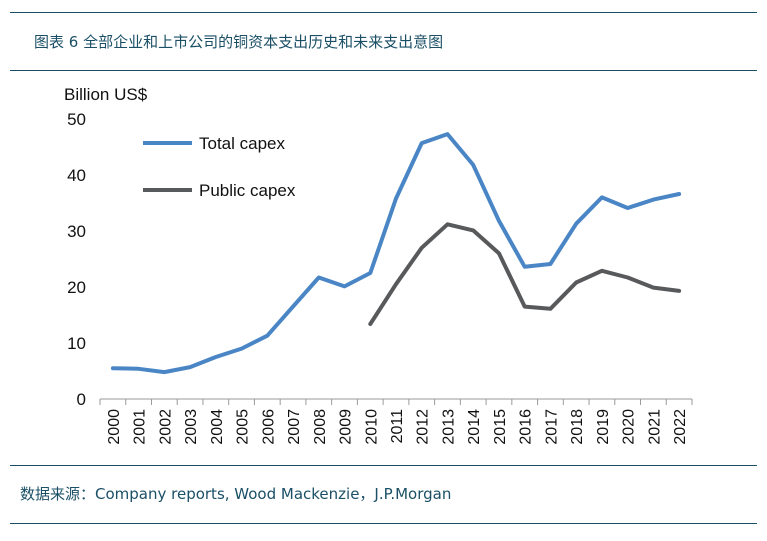  I want to click on x-tick-label: 2018, so click(577, 427).